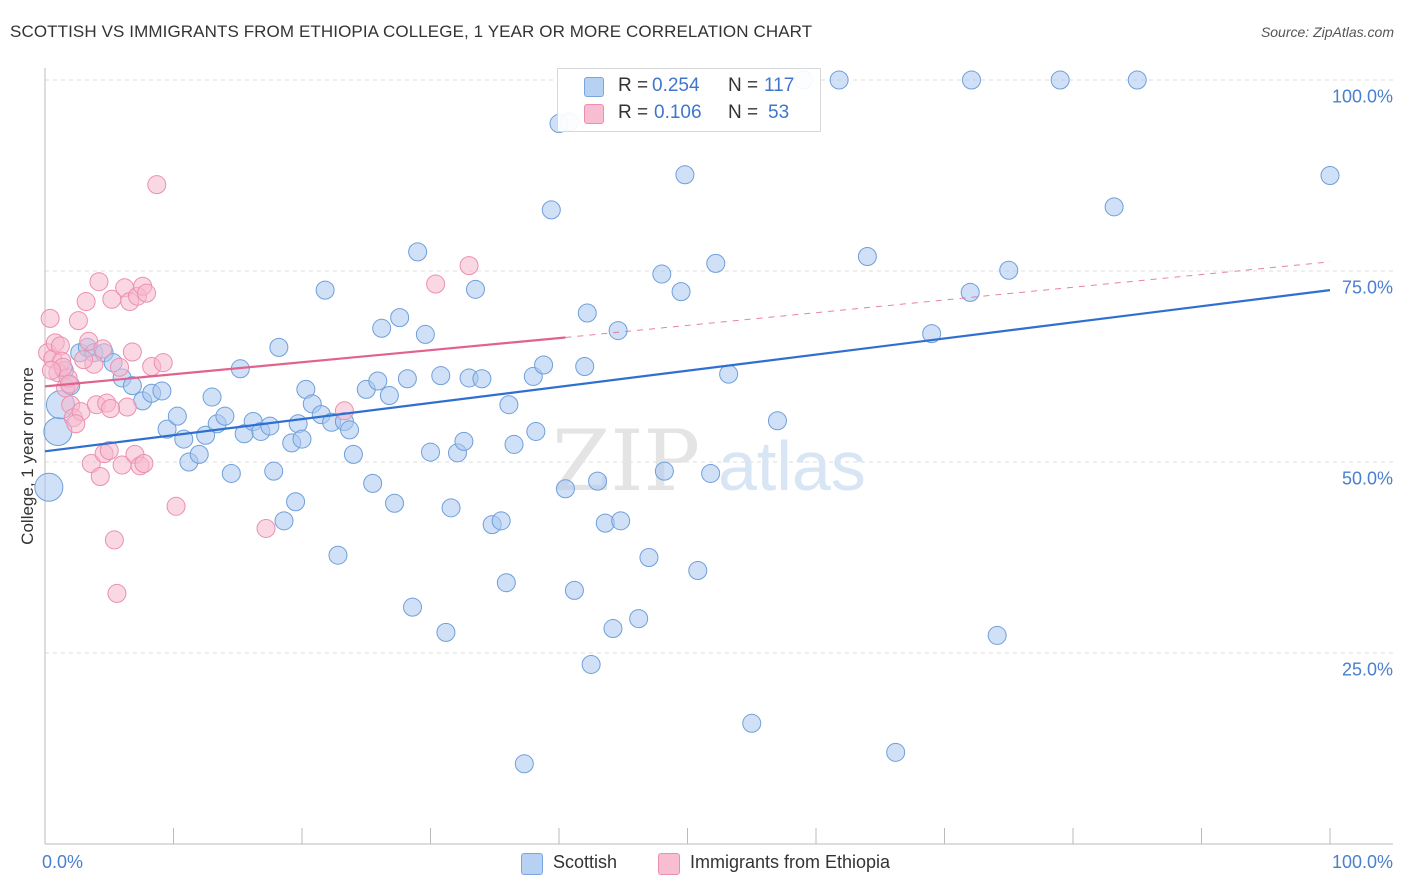 The height and width of the screenshot is (892, 1406). Describe the element at coordinates (790, 862) in the screenshot. I see `legend-label: Immigrants from Ethiopia` at that location.